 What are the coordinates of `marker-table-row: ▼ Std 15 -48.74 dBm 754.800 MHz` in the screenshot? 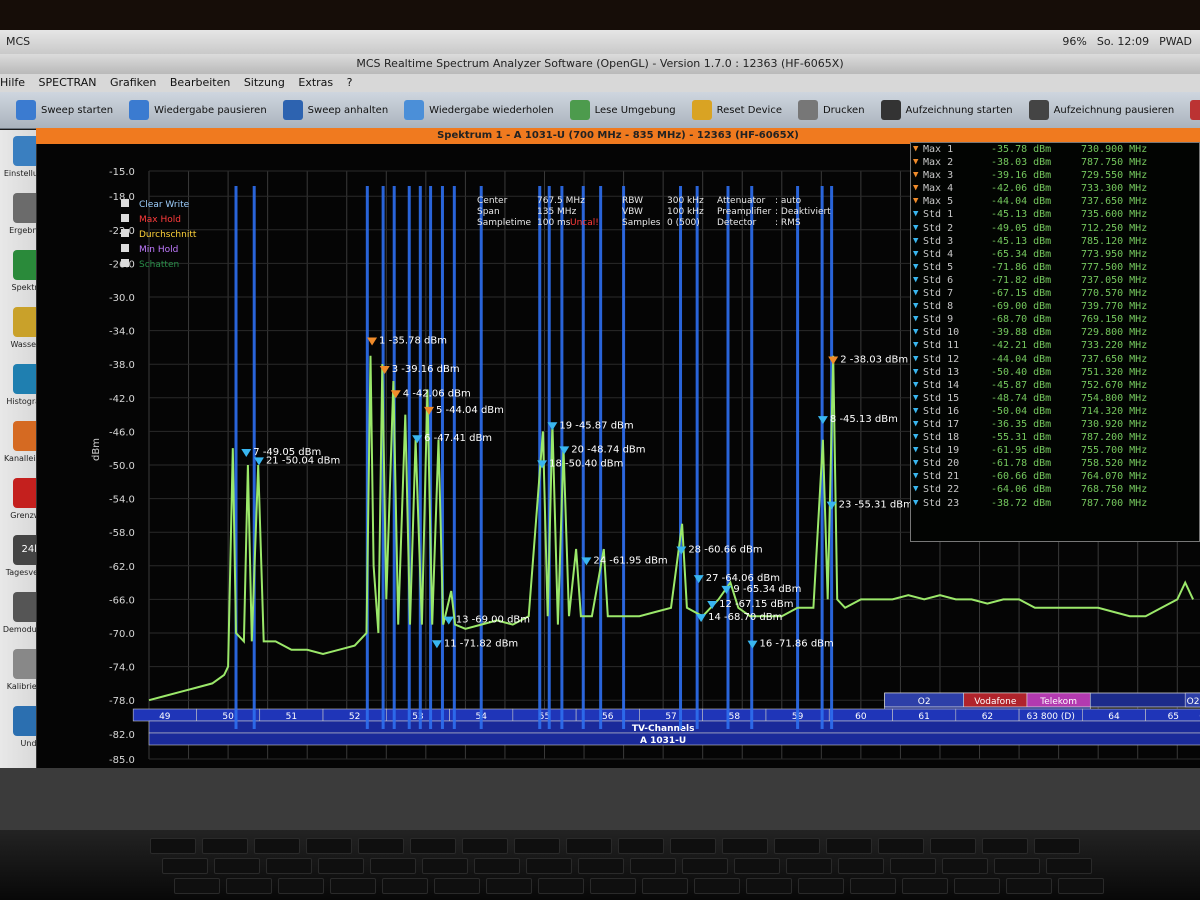 It's located at (1055, 398).